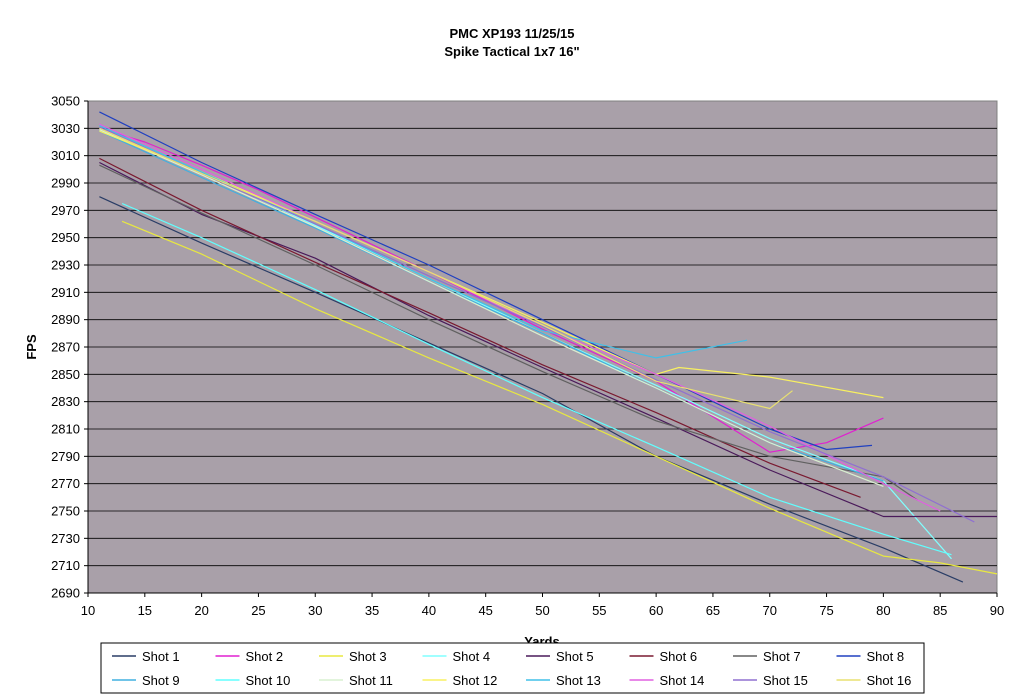 This screenshot has width=1024, height=697. What do you see at coordinates (265, 656) in the screenshot?
I see `legend-label: Shot 2` at bounding box center [265, 656].